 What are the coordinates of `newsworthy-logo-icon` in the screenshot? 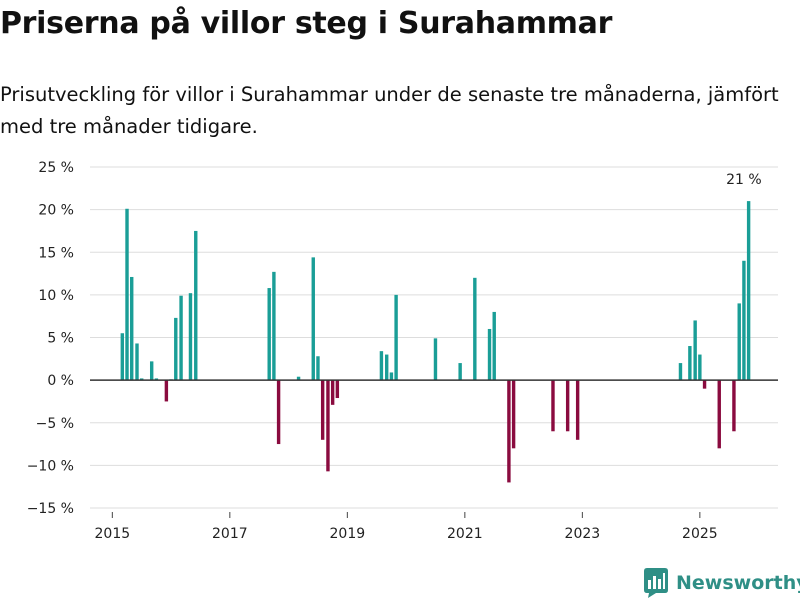 It's located at (656, 583).